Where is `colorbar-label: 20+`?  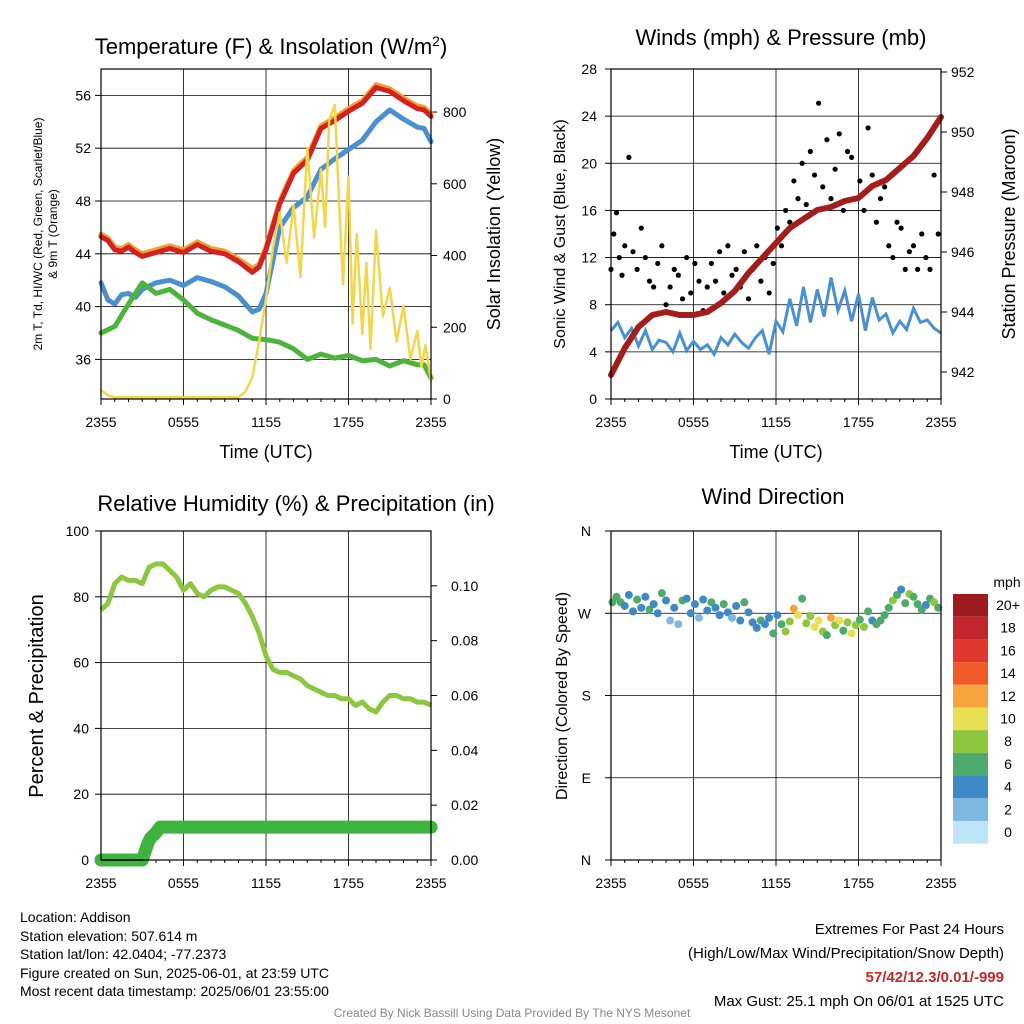 colorbar-label: 20+ is located at coordinates (1008, 605).